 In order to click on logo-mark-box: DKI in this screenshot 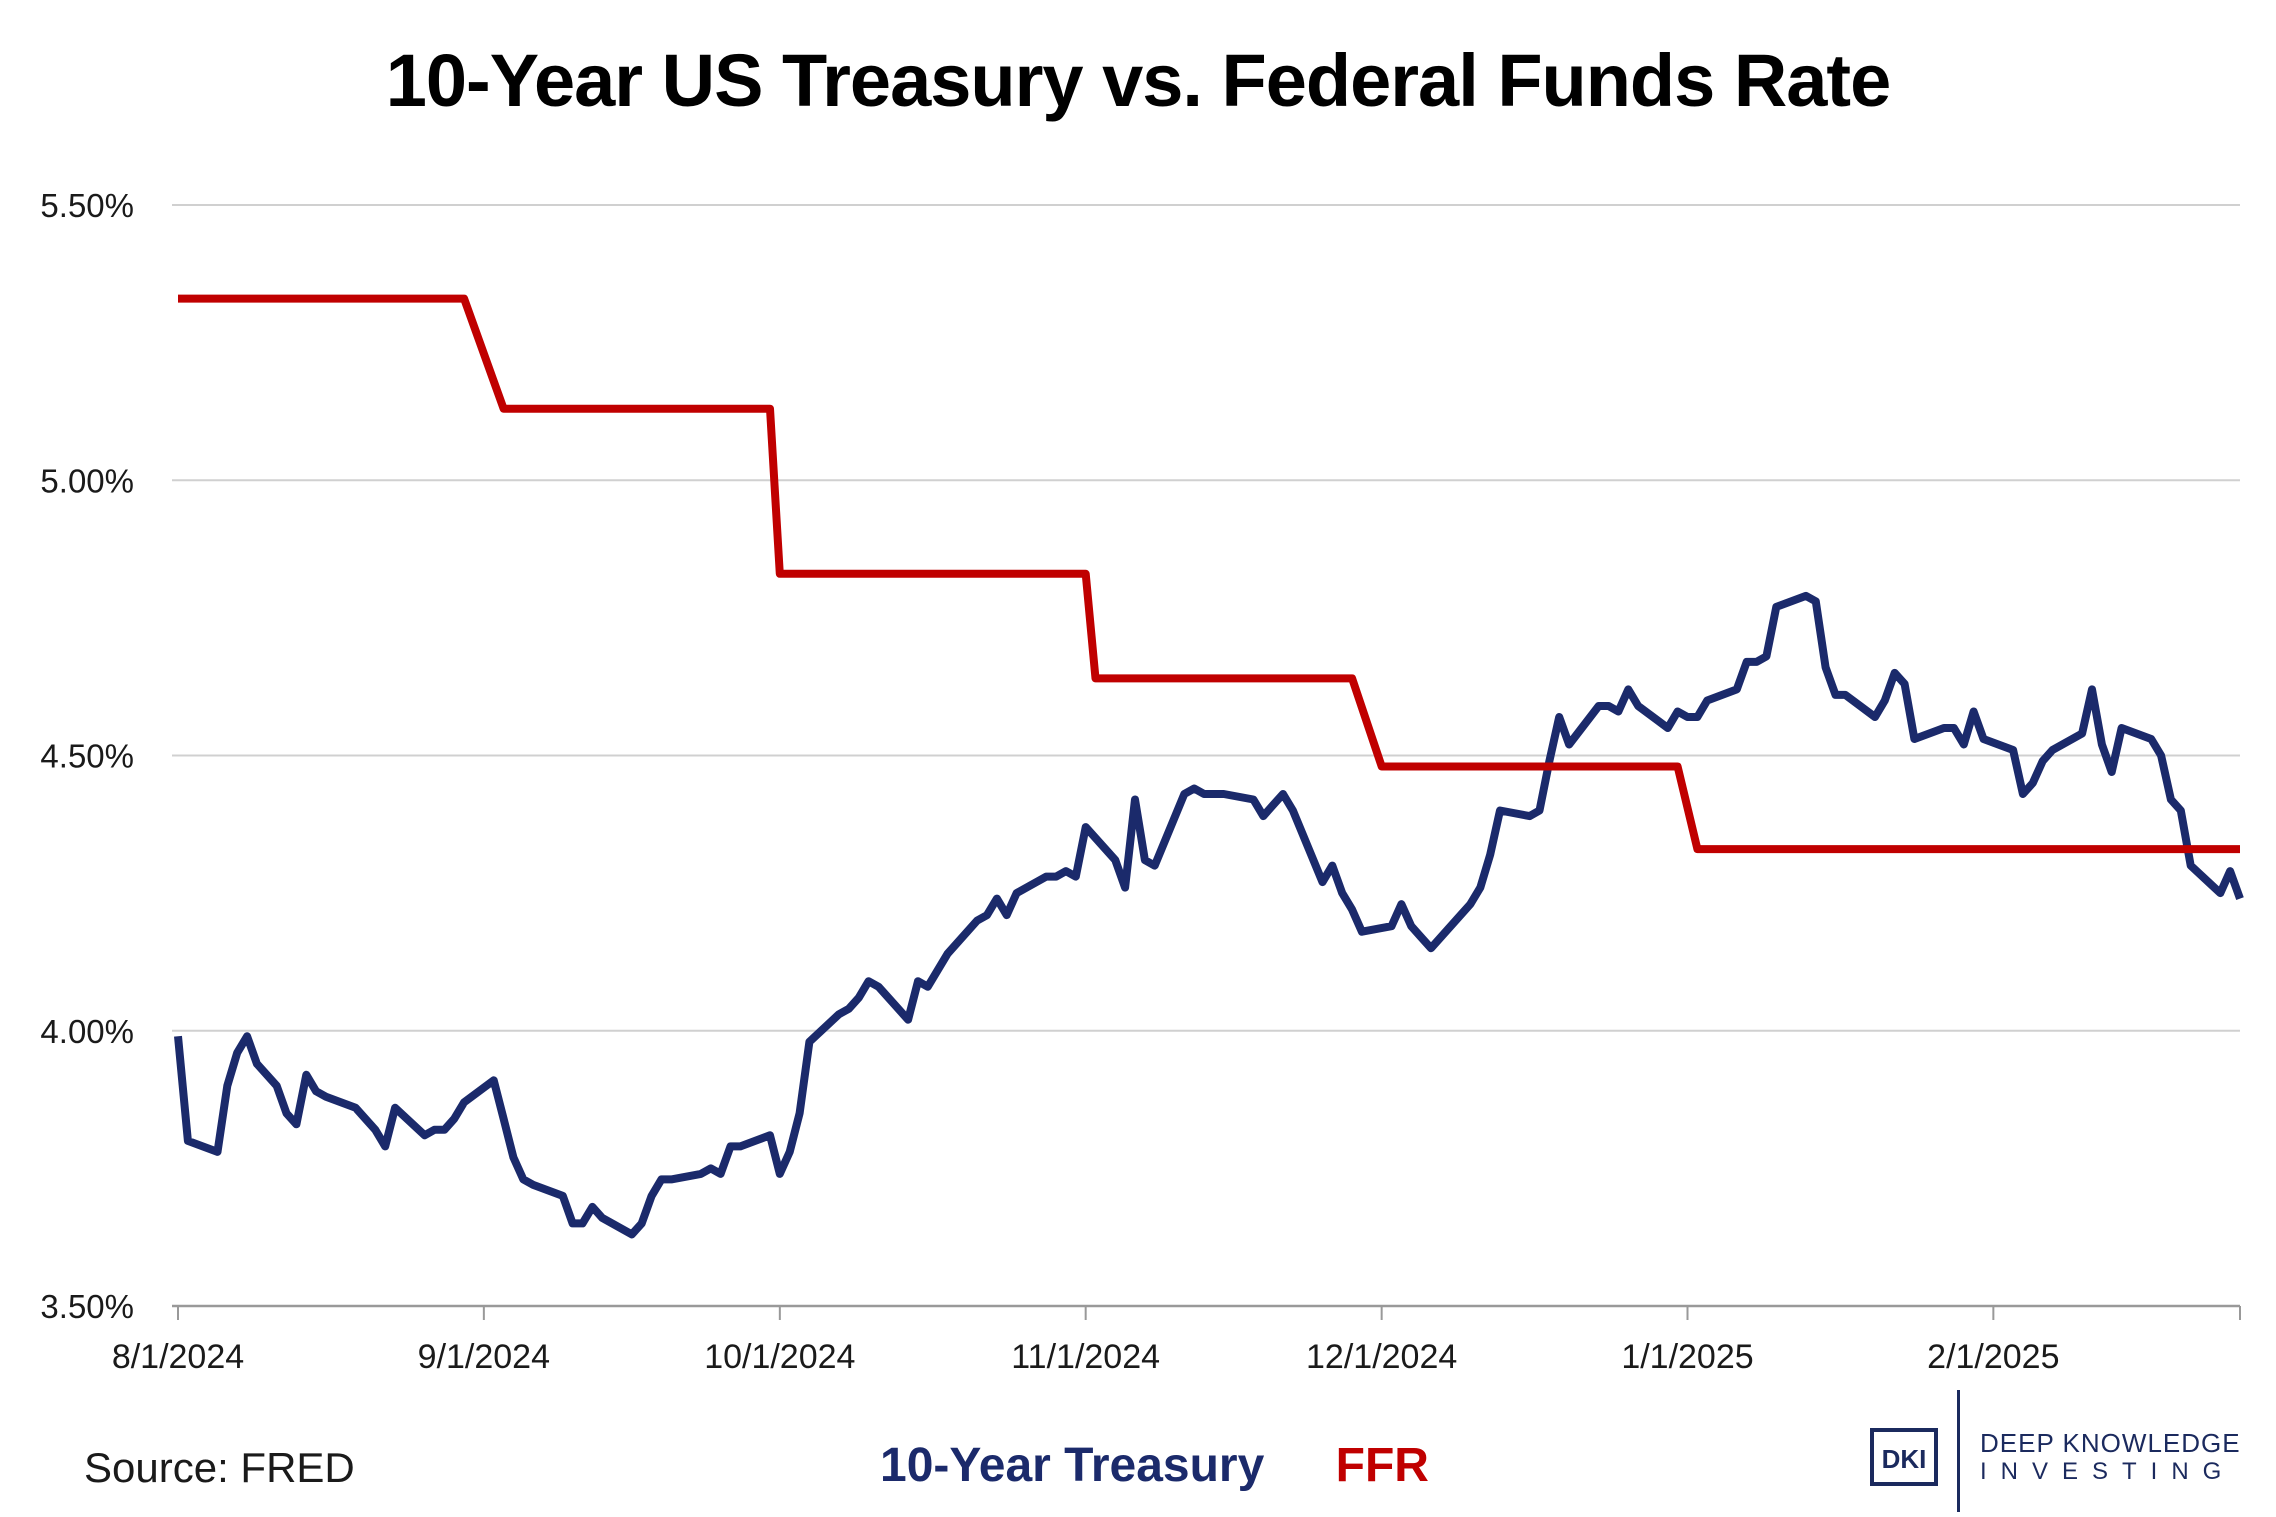, I will do `click(1904, 1457)`.